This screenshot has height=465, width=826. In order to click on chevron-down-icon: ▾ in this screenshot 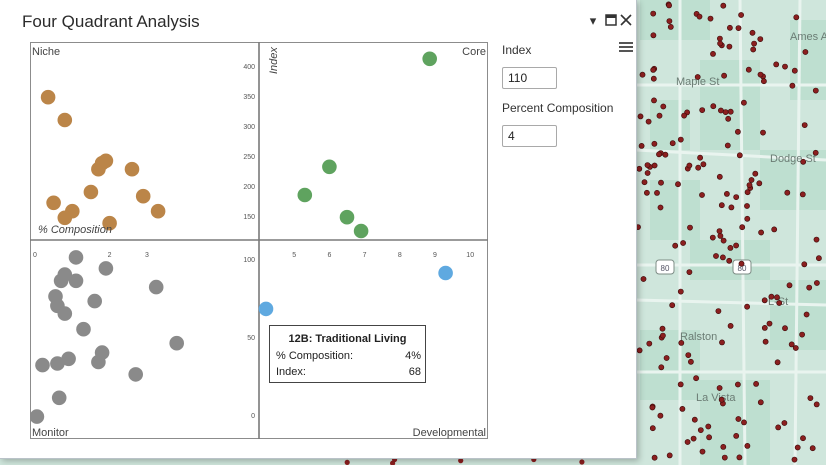, I will do `click(593, 20)`.